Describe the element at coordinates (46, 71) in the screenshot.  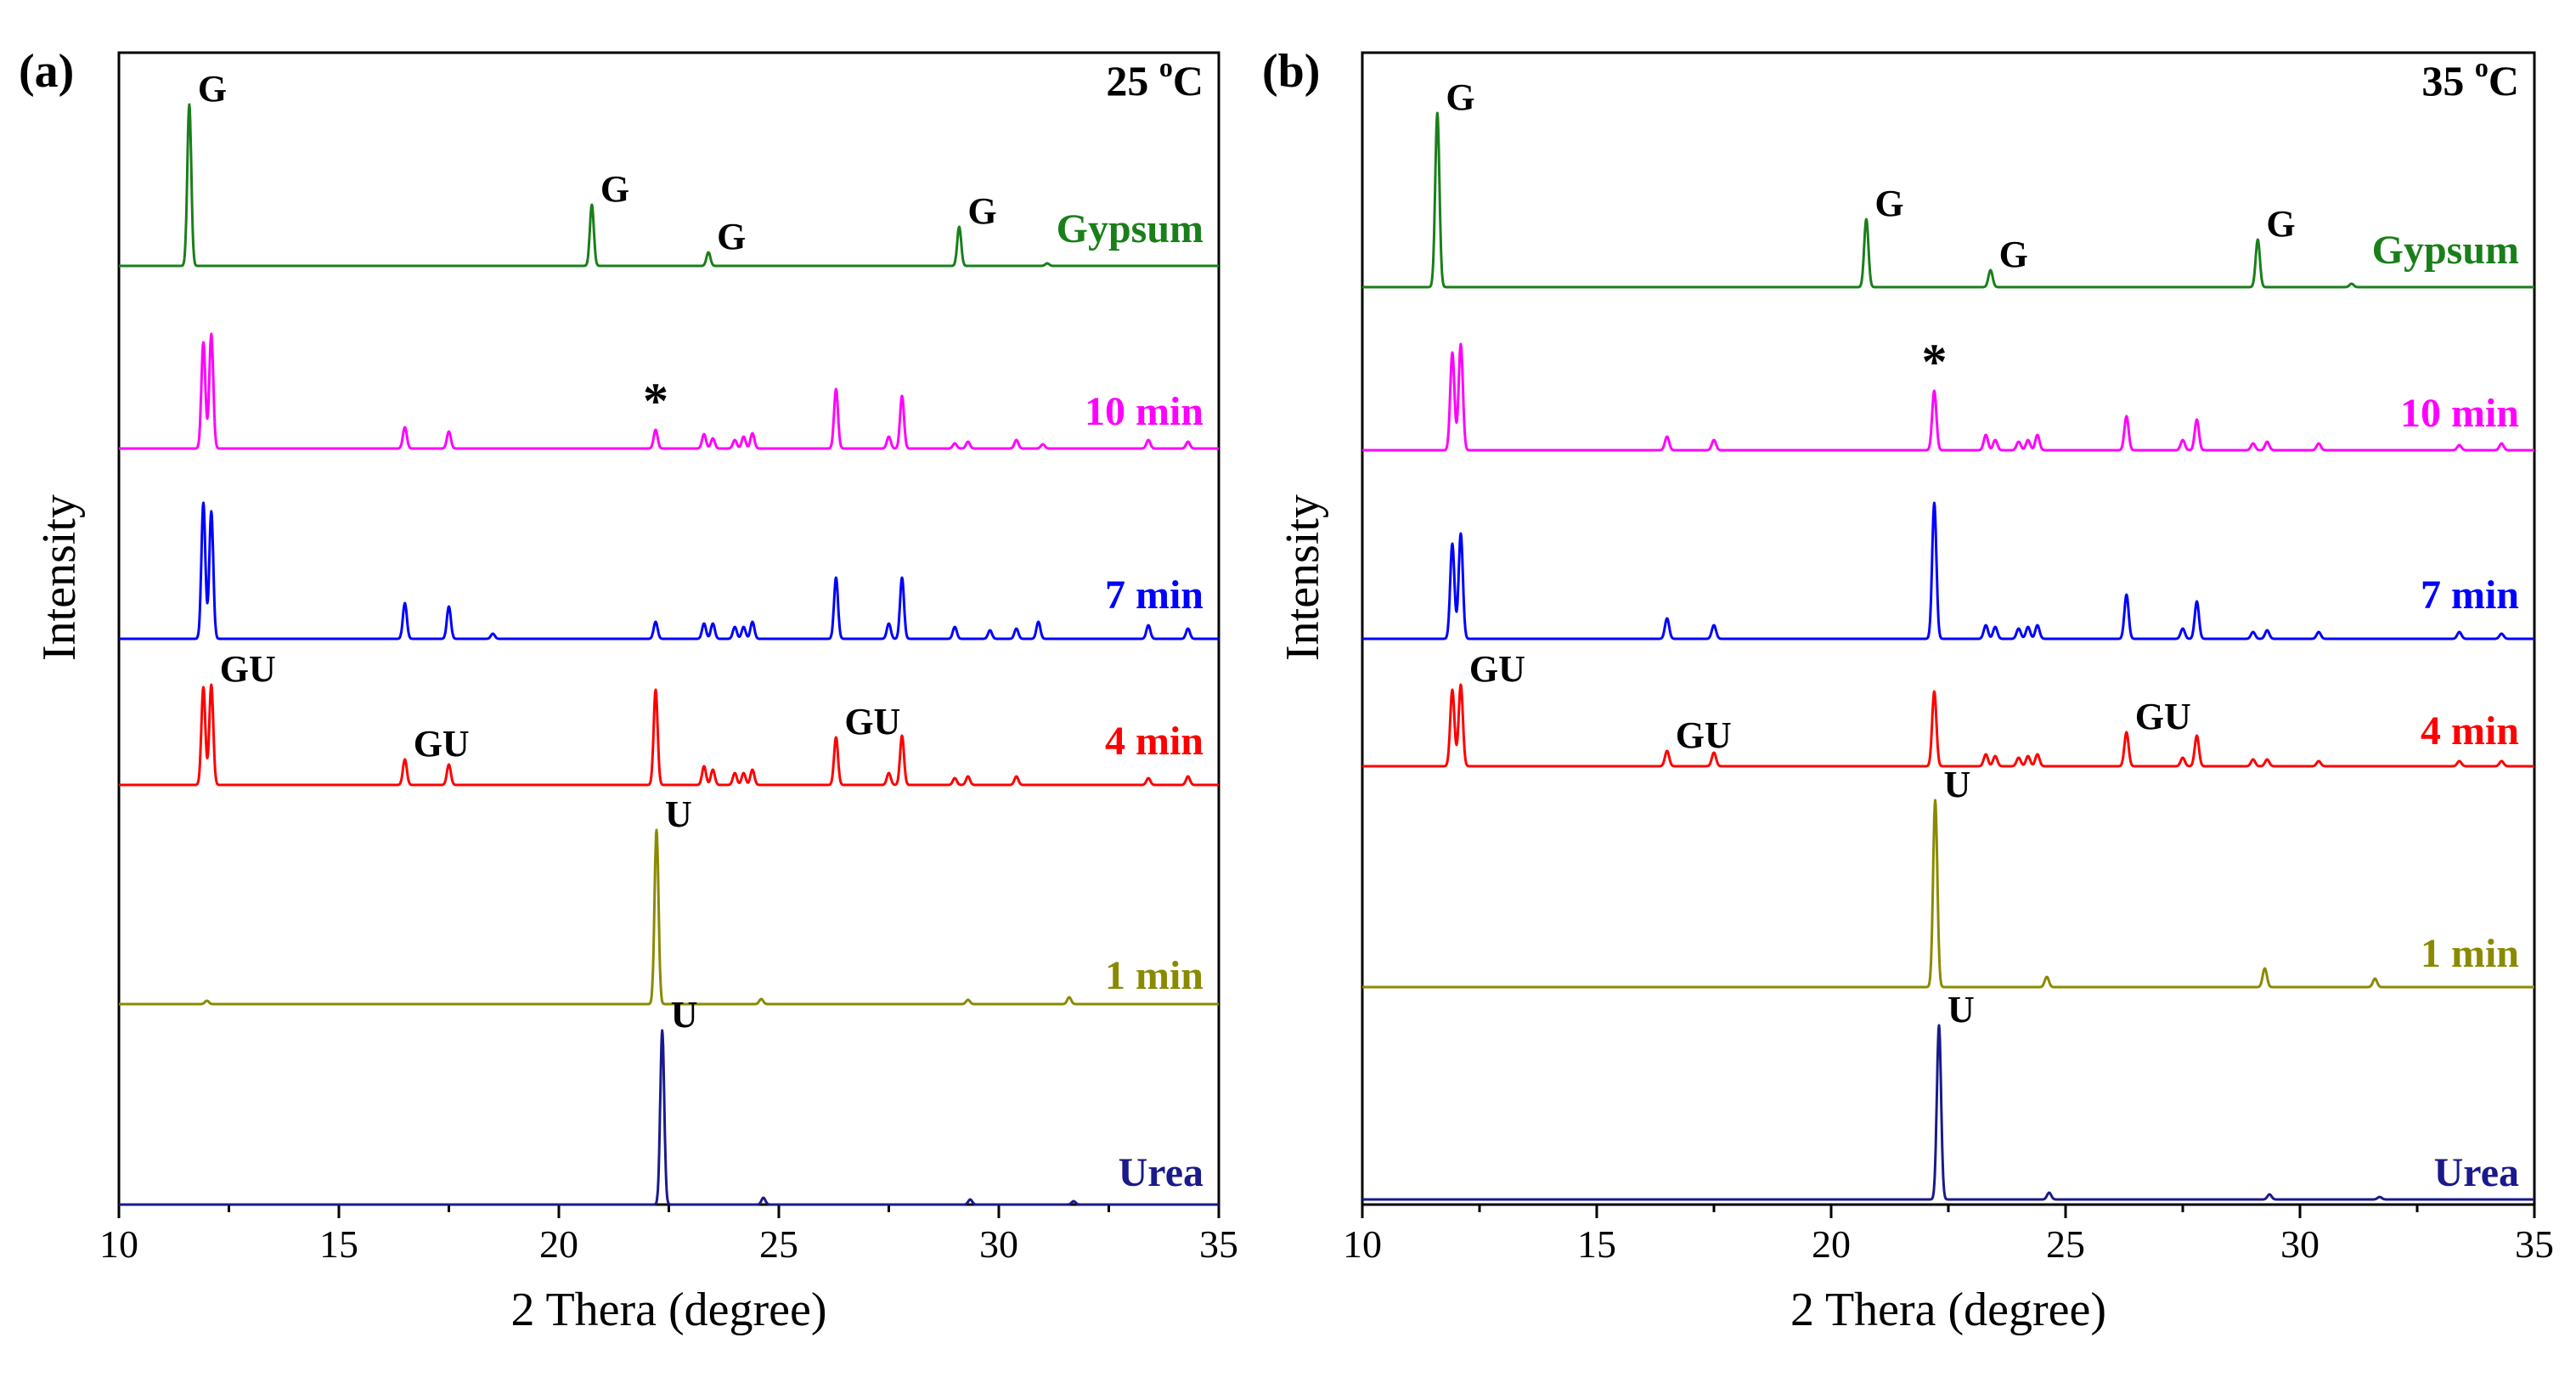
I see `panel-label: (a)` at that location.